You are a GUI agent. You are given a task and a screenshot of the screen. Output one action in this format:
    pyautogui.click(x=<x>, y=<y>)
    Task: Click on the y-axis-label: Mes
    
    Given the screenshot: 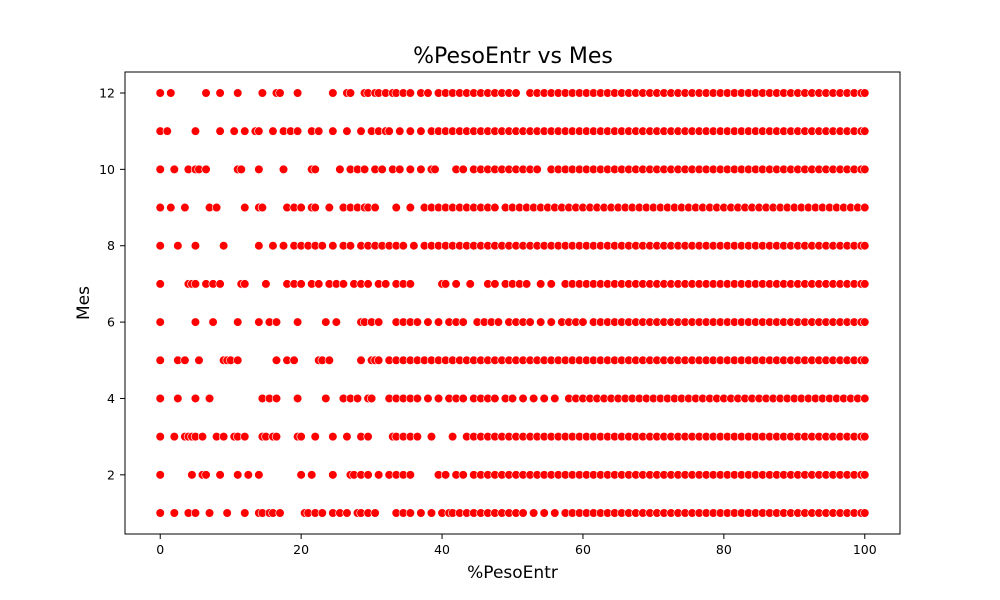 What is the action you would take?
    pyautogui.click(x=84, y=303)
    